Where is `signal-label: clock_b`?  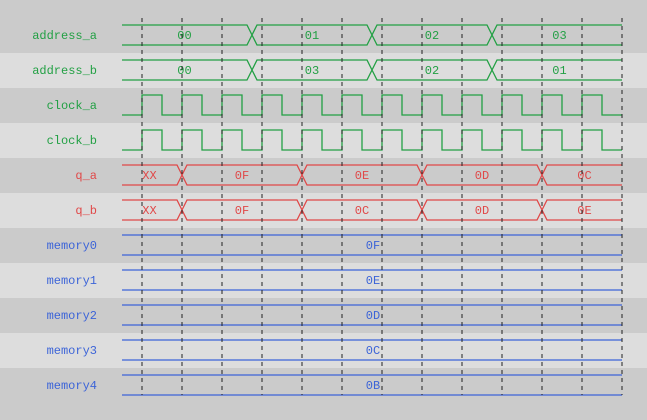
signal-label: clock_b is located at coordinates (72, 141).